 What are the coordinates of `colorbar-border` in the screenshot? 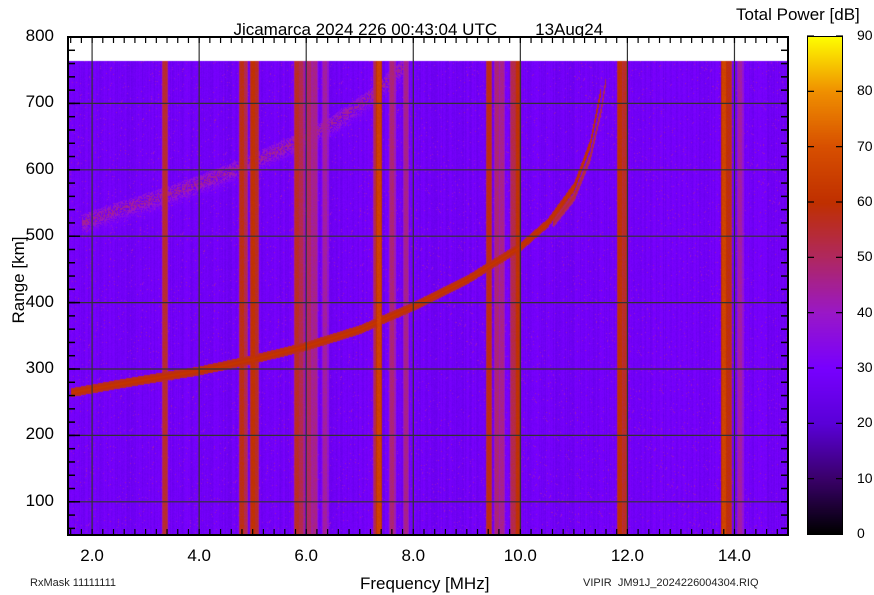 It's located at (825, 285).